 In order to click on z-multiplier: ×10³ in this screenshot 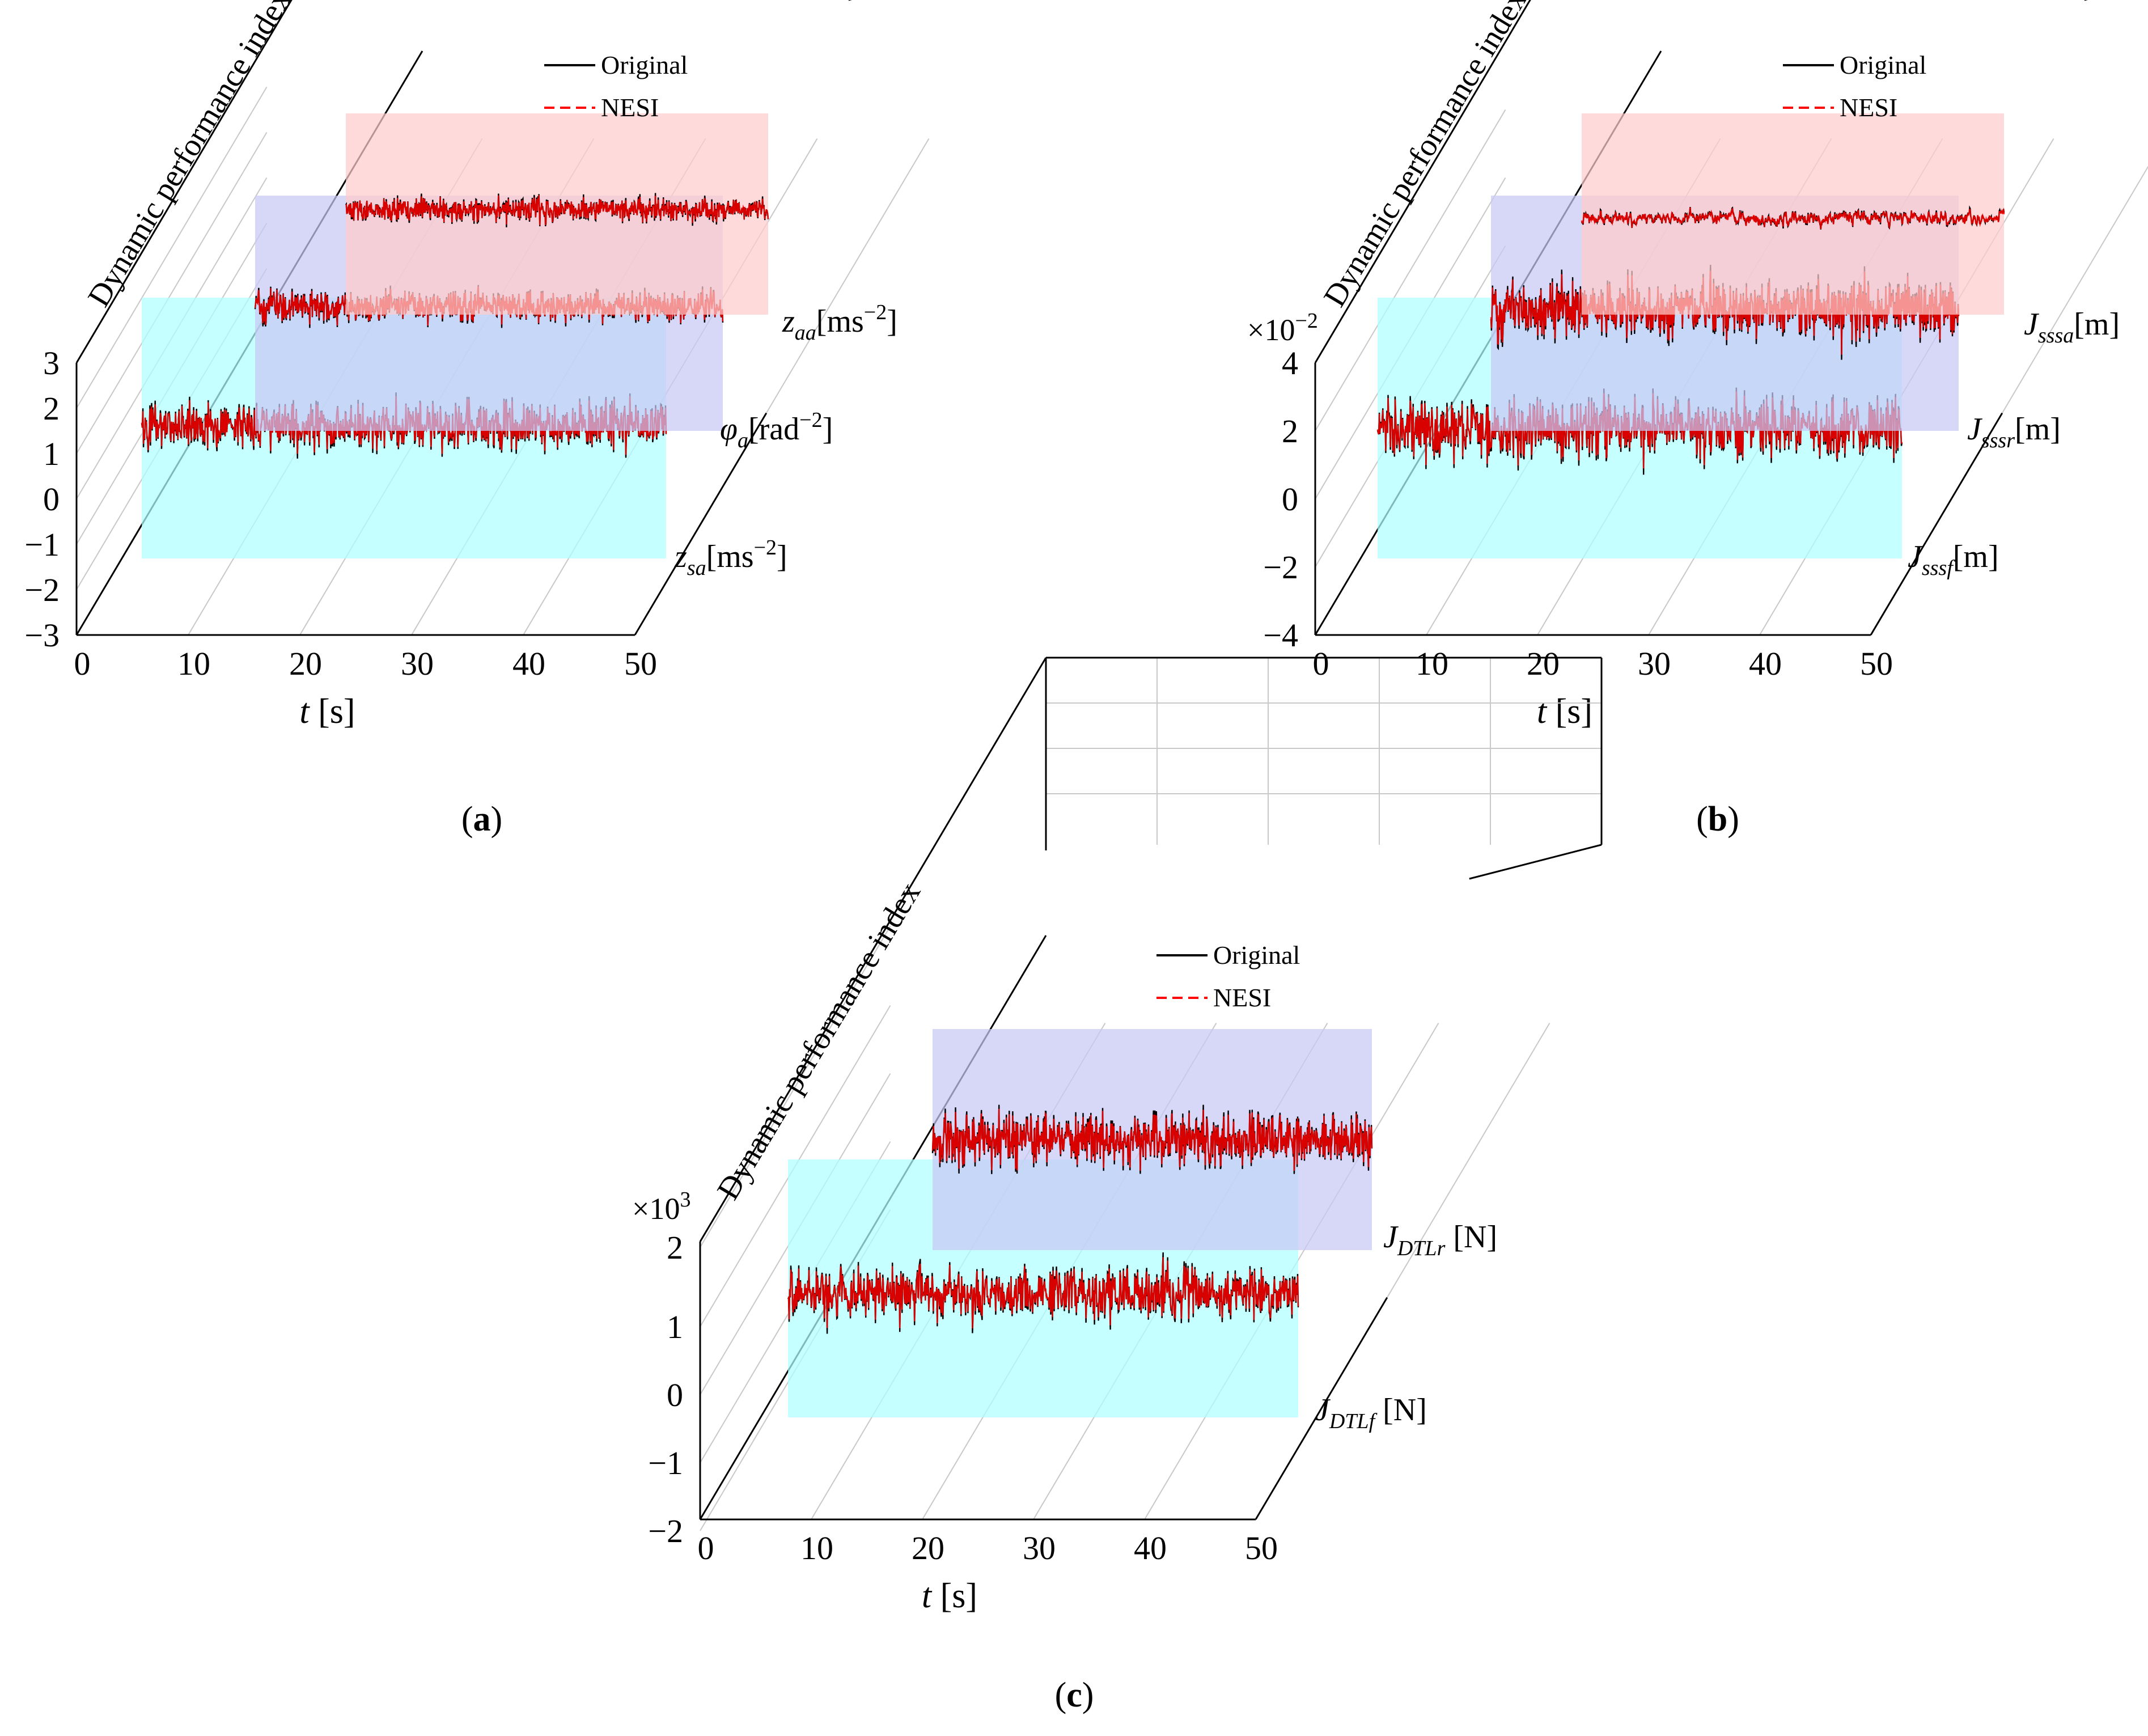, I will do `click(661, 1207)`.